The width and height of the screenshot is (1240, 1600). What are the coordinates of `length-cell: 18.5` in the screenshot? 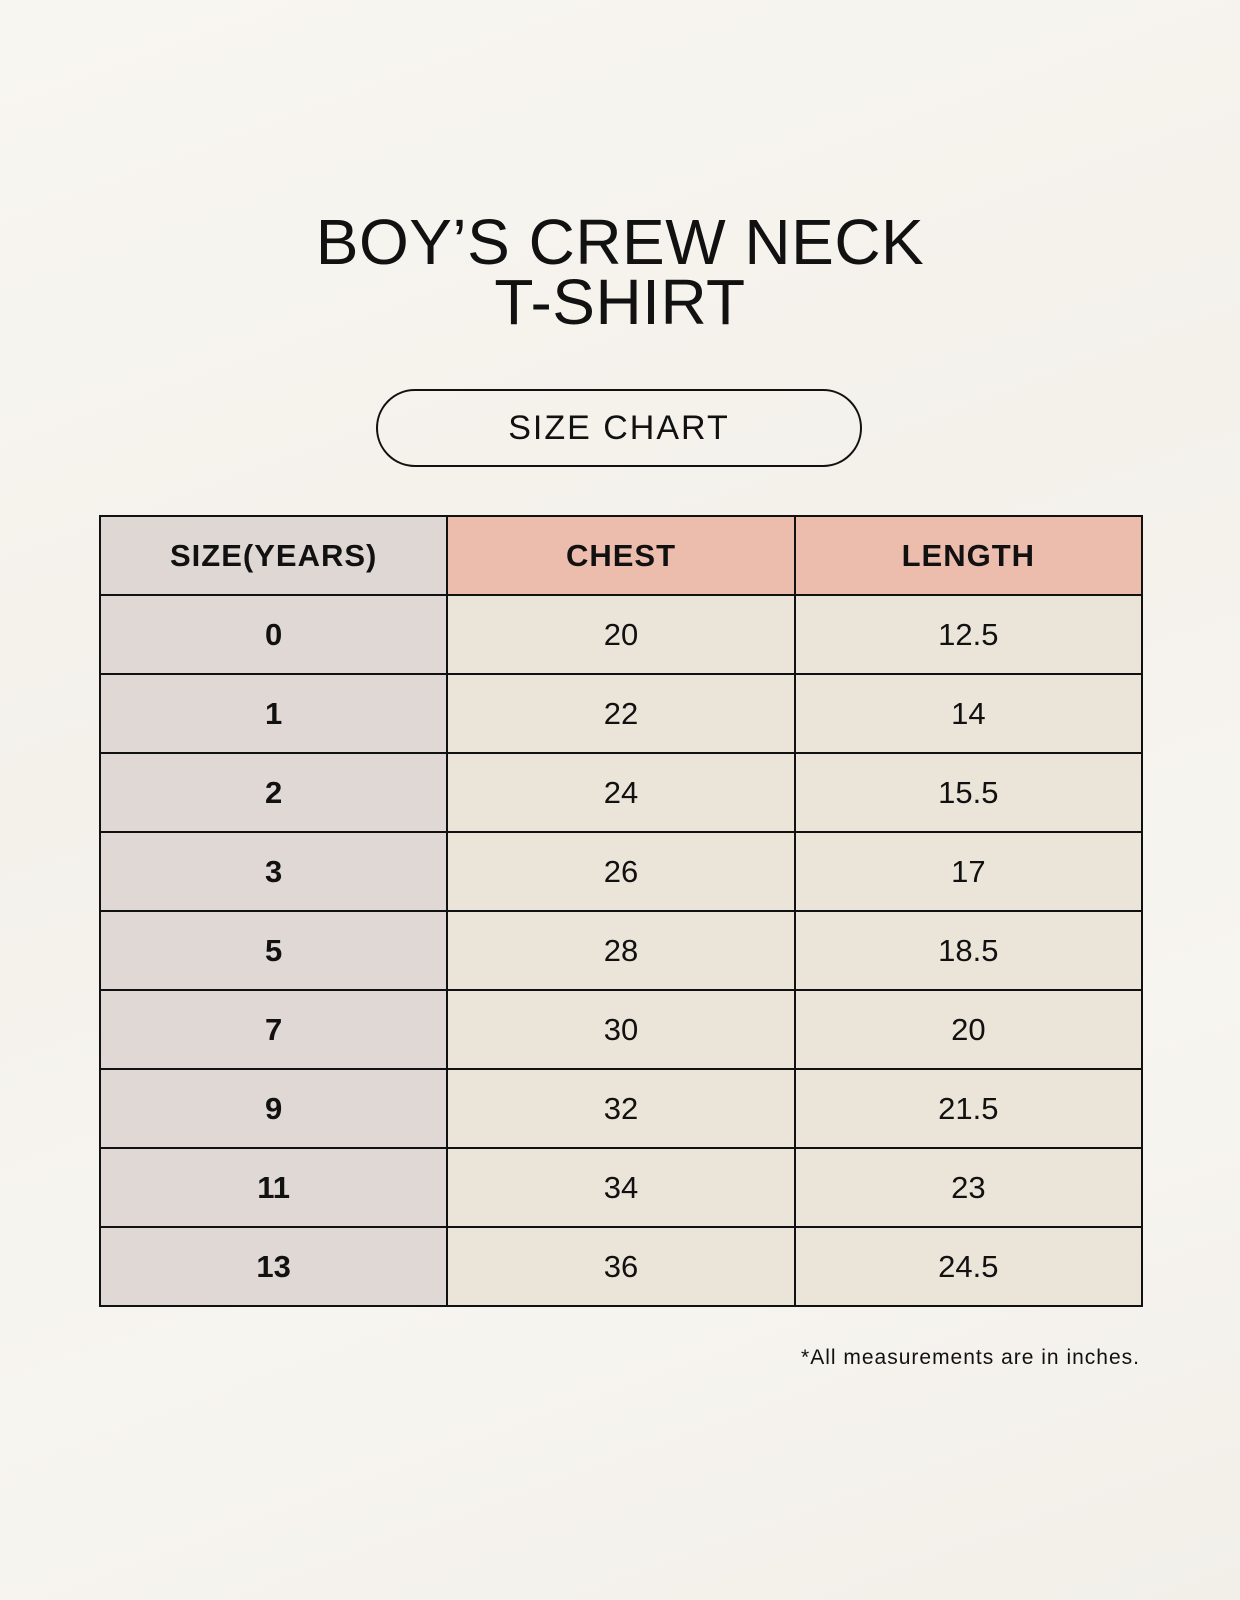 It's located at (968, 950).